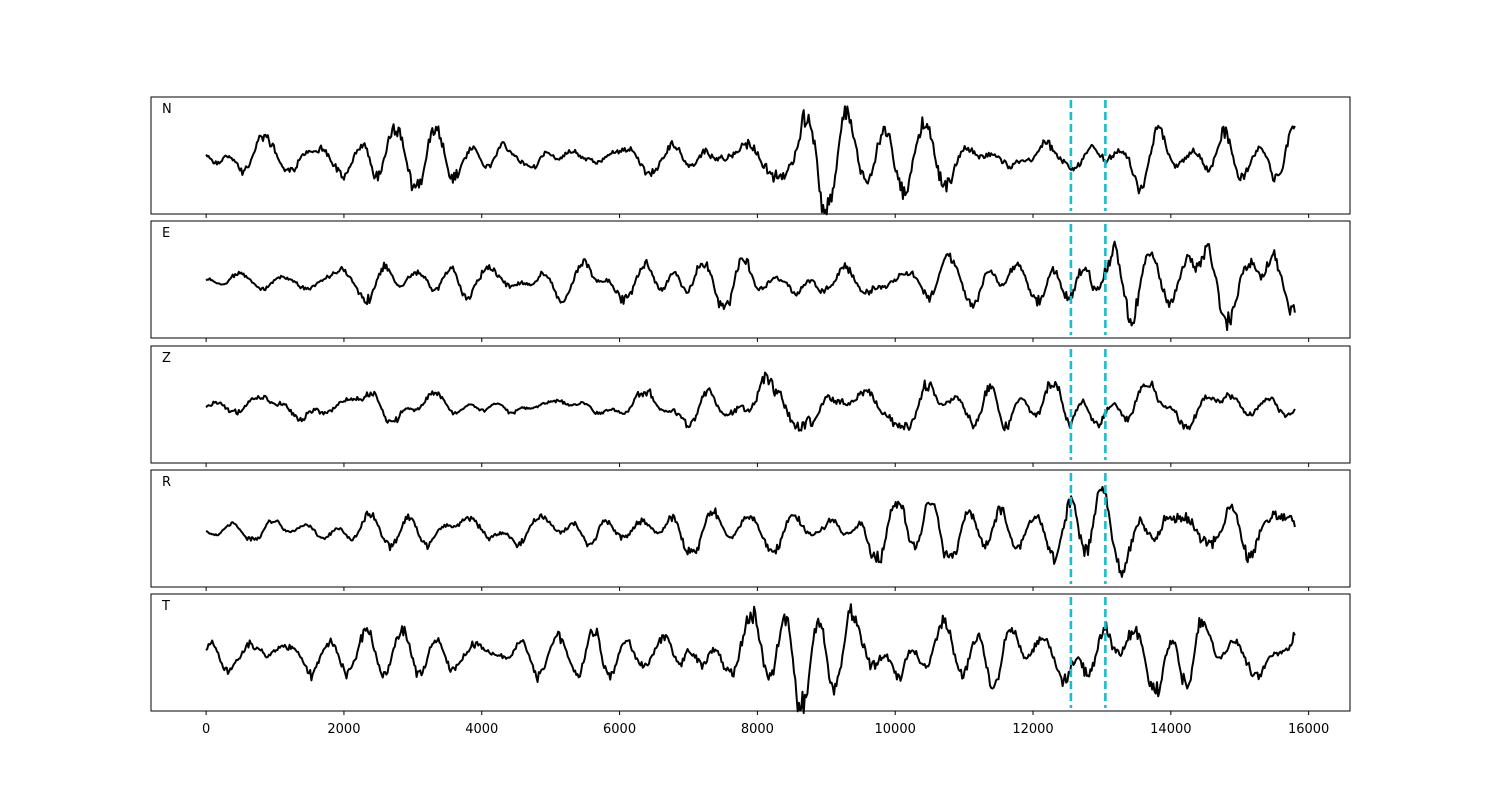 The width and height of the screenshot is (1500, 800). I want to click on panel-e: E, so click(750, 281).